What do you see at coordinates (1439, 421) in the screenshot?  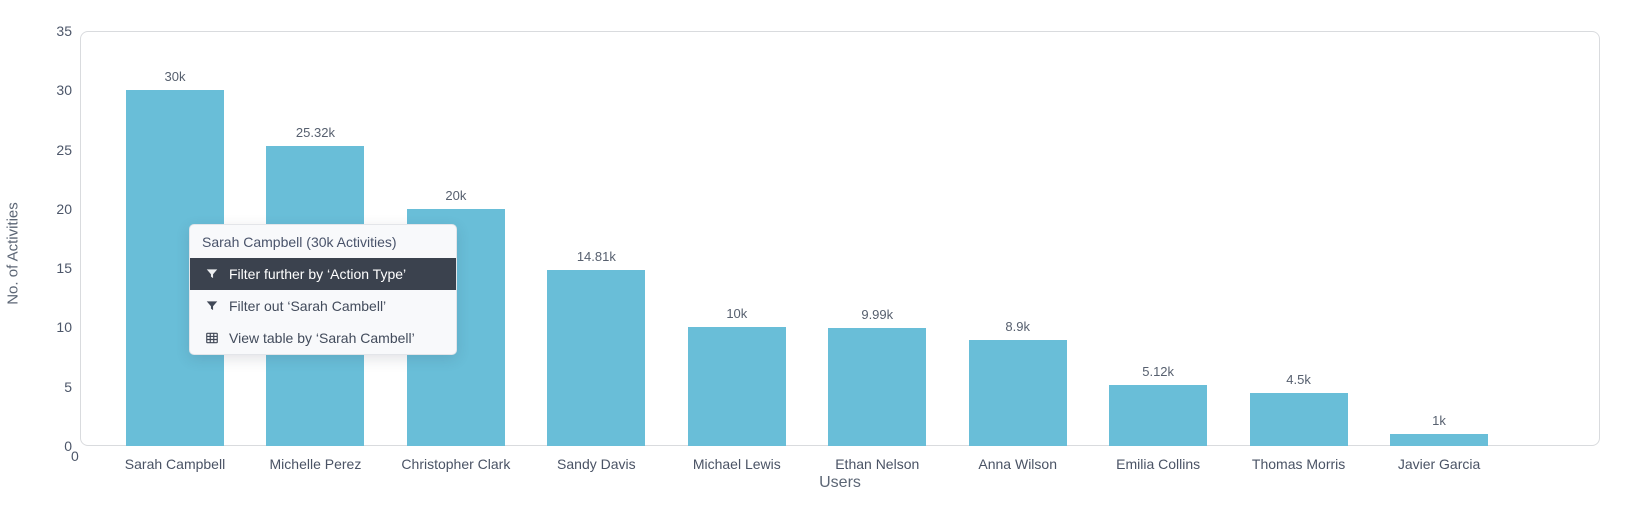 I see `bar-value-label: 1k` at bounding box center [1439, 421].